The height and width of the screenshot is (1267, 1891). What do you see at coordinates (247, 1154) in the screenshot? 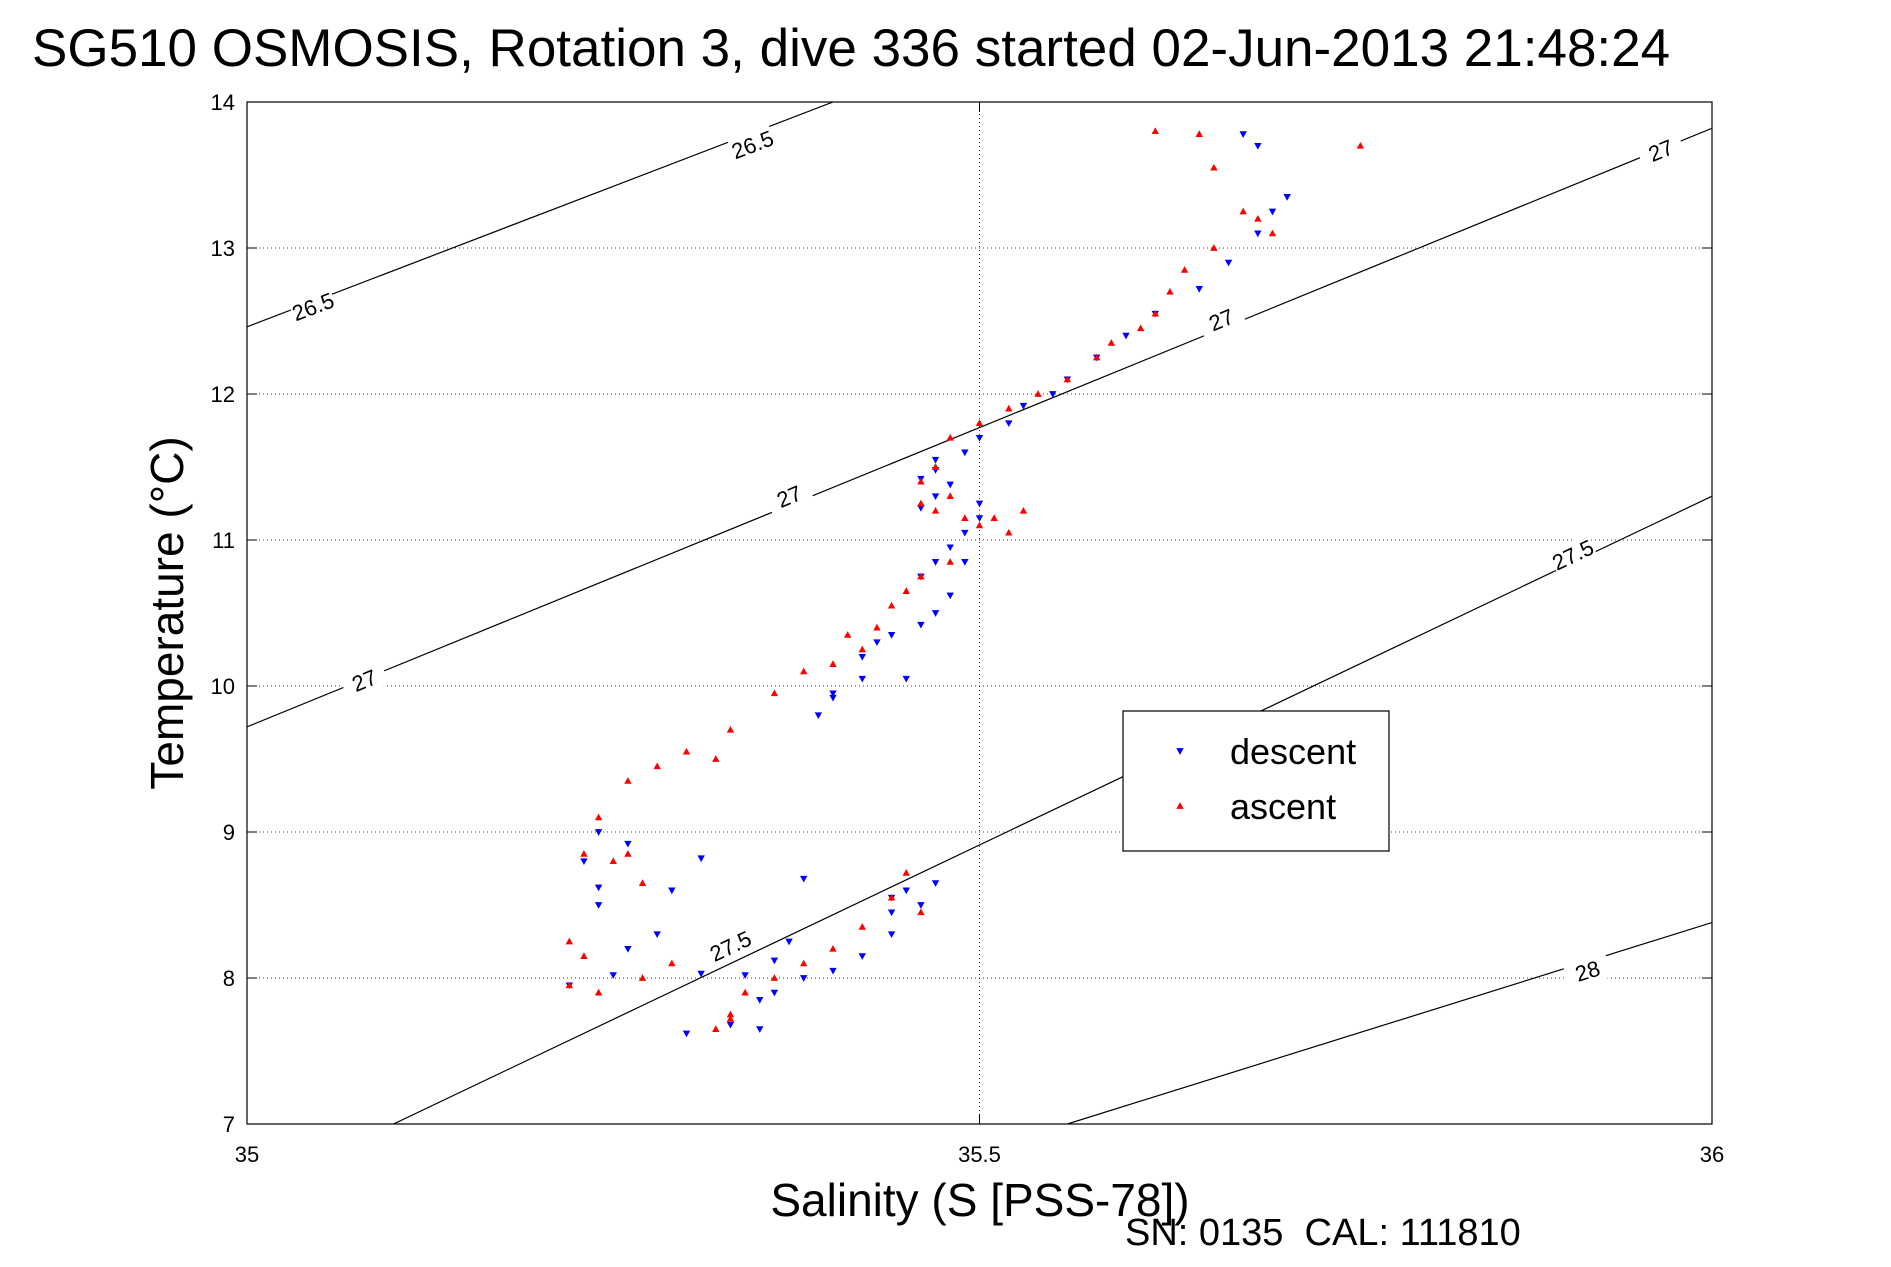
I see `x-tick-label: 35` at bounding box center [247, 1154].